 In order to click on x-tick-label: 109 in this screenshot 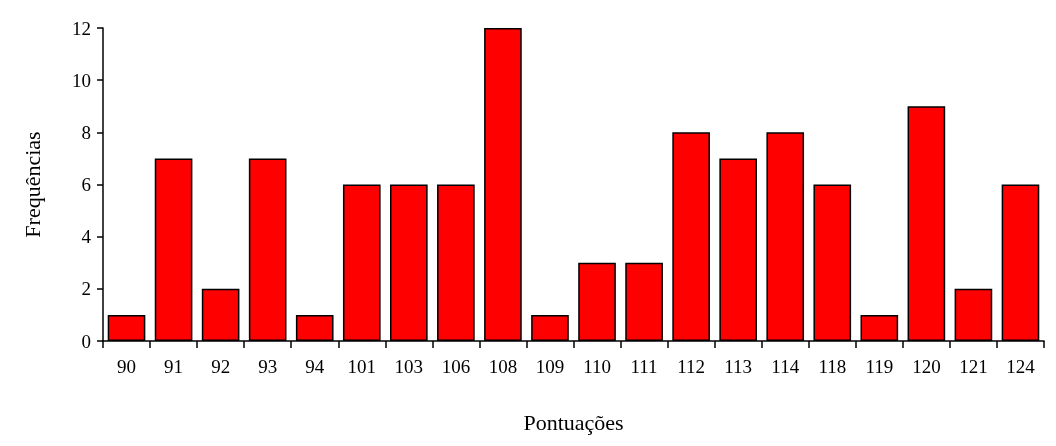, I will do `click(550, 366)`.